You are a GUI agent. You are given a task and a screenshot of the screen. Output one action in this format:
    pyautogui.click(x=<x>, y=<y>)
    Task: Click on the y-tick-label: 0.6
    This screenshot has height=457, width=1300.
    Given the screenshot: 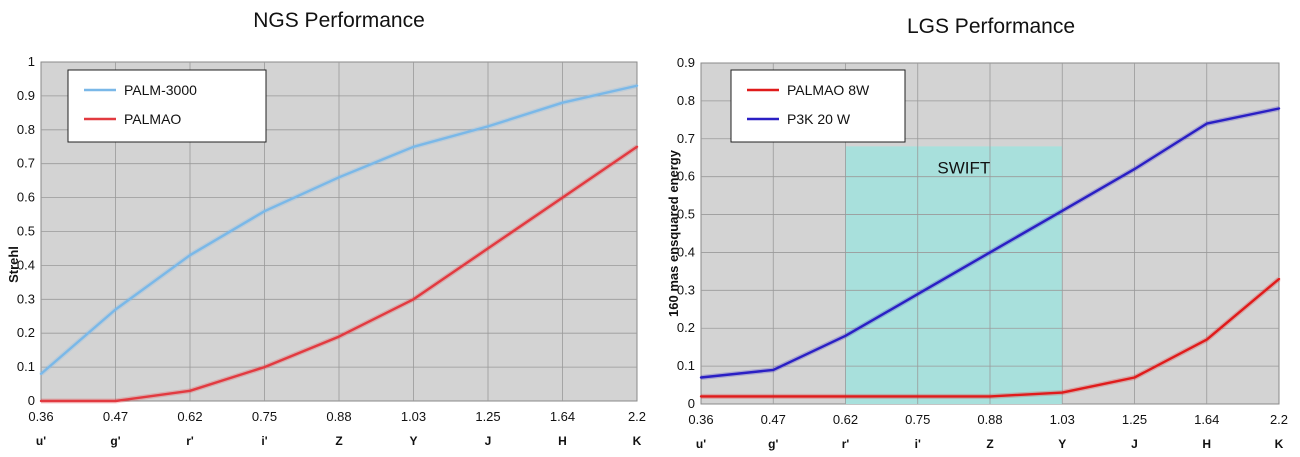 What is the action you would take?
    pyautogui.click(x=686, y=176)
    